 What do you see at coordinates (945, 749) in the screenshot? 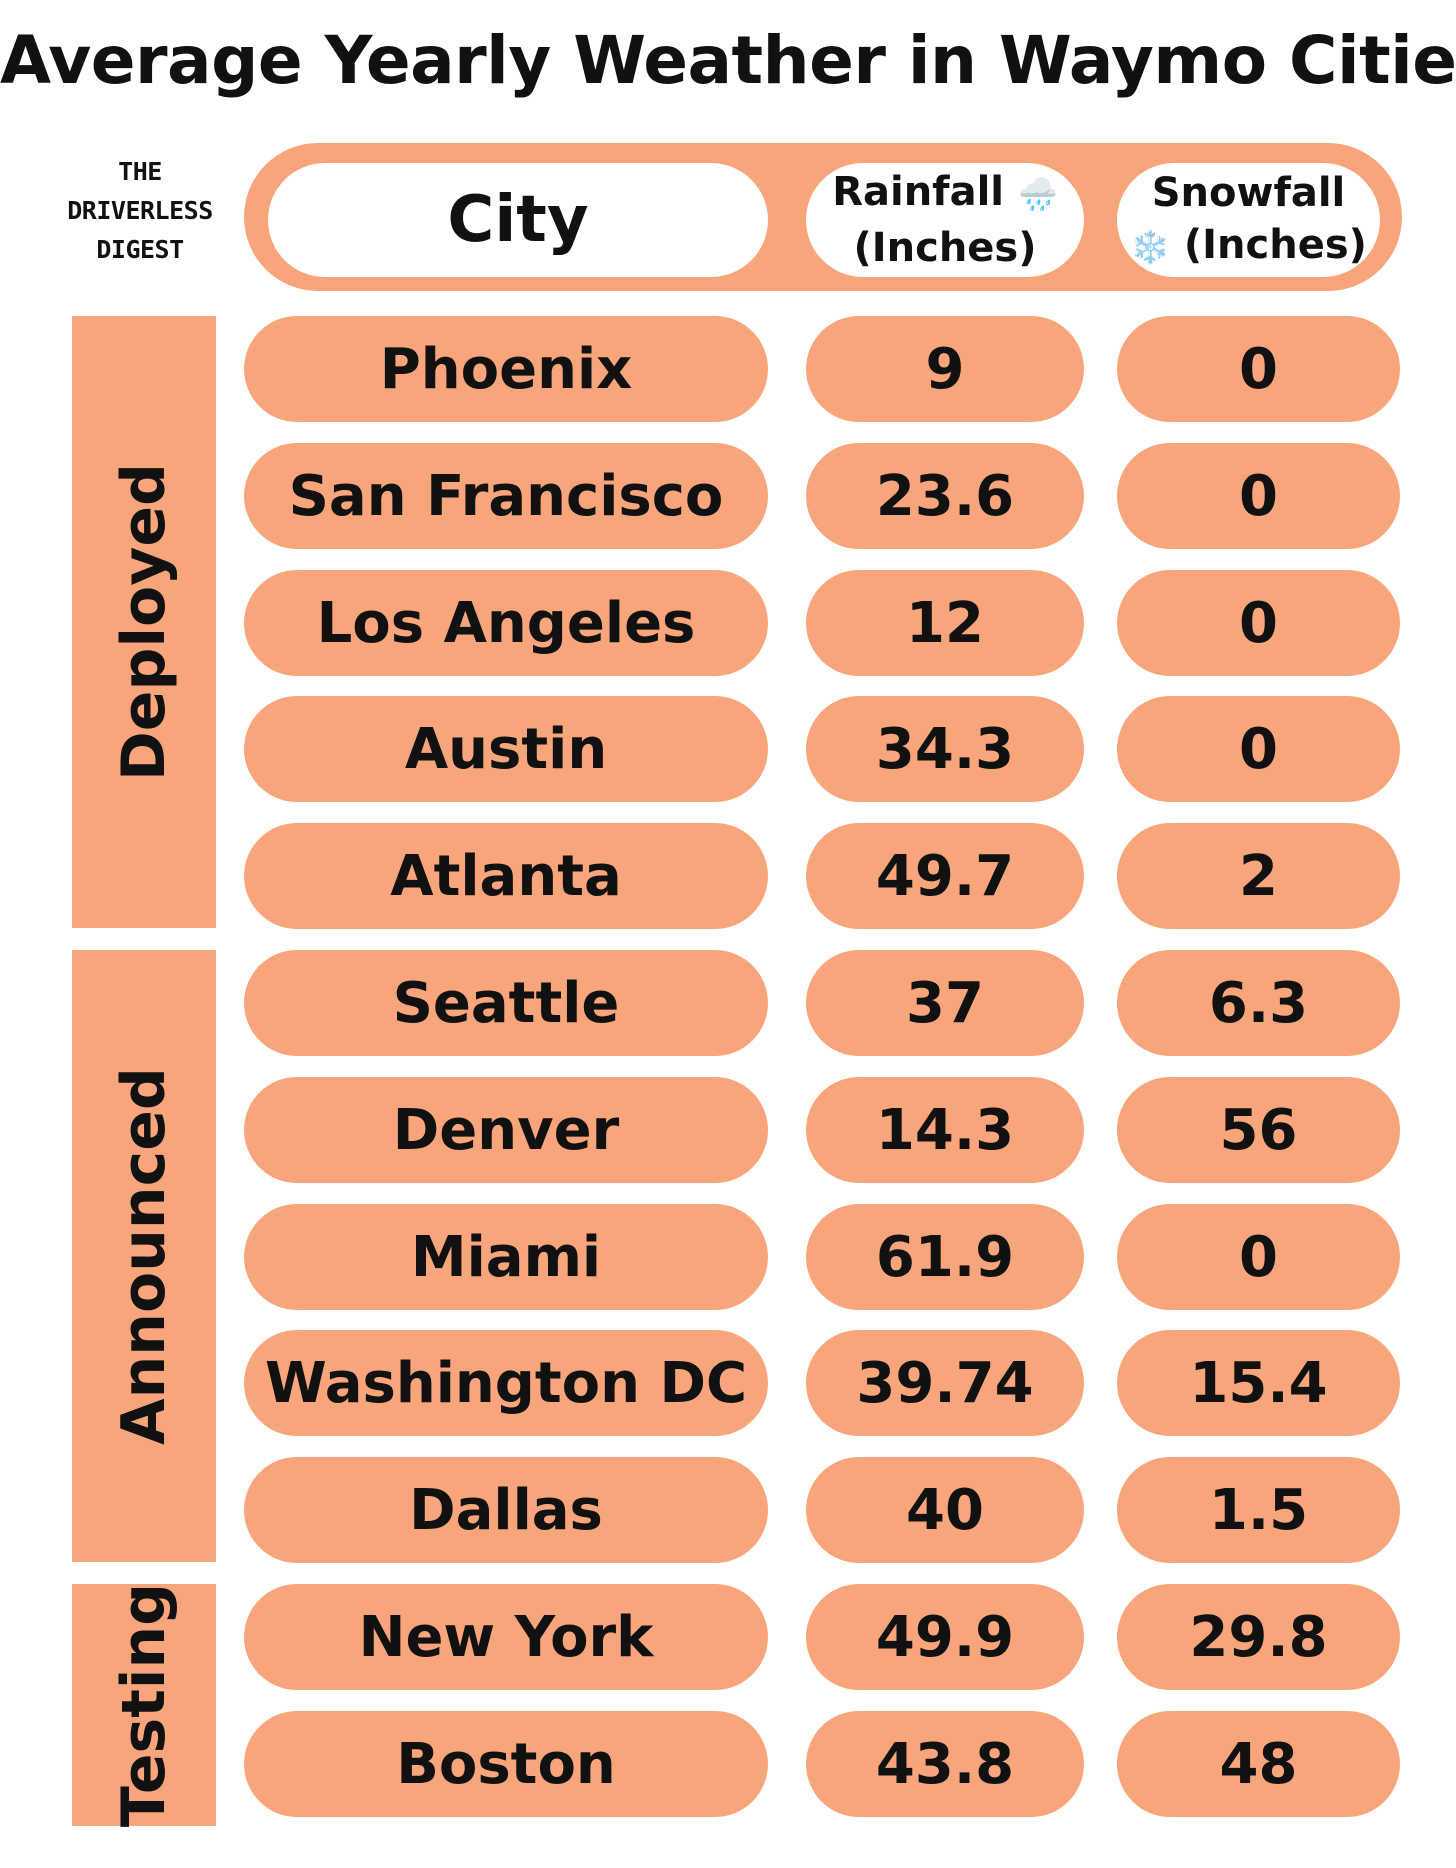
I see `rainfall-cell: 34.3` at bounding box center [945, 749].